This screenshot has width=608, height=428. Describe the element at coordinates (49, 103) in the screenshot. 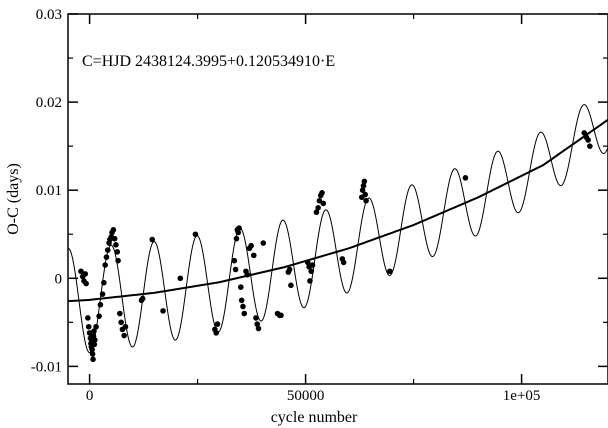

I see `y-tick-label: 0.02` at that location.